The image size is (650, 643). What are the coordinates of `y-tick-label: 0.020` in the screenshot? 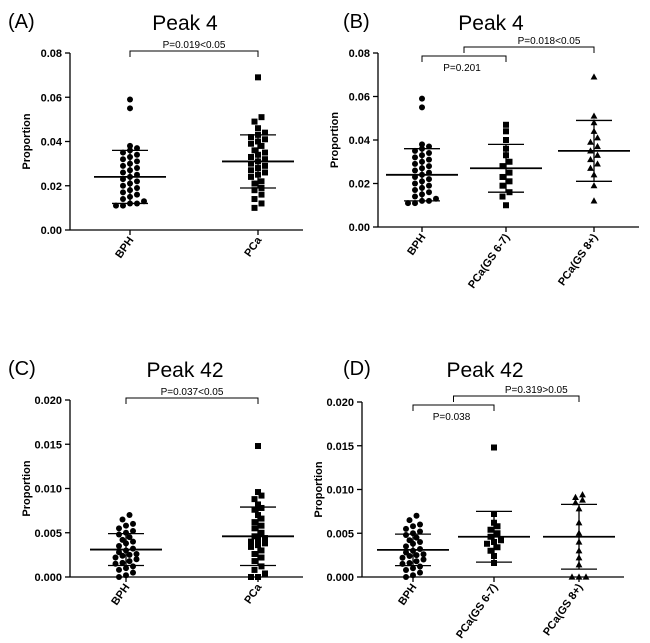 It's located at (340, 403).